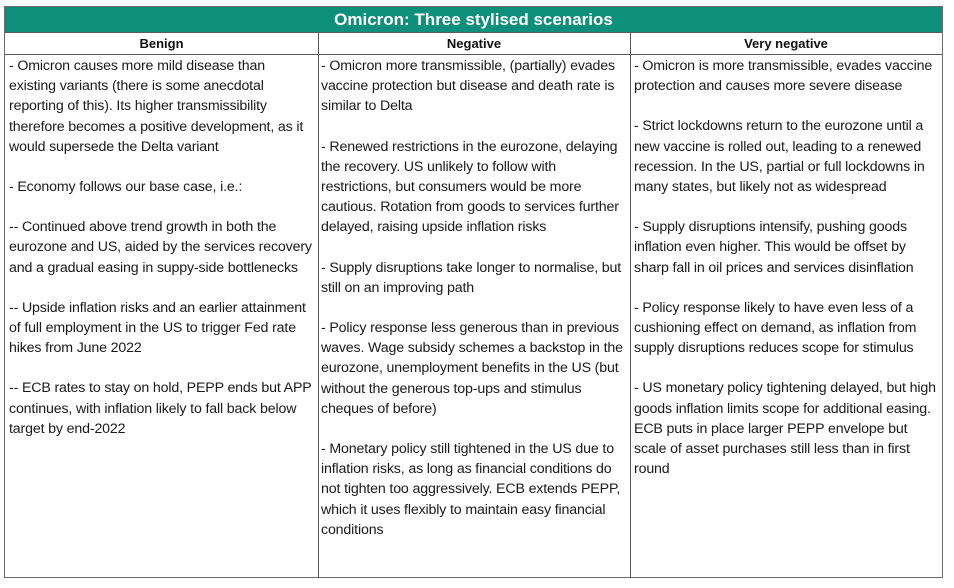 The width and height of the screenshot is (954, 588). Describe the element at coordinates (473, 20) in the screenshot. I see `table-title: Omicron: Three stylised scenarios` at that location.